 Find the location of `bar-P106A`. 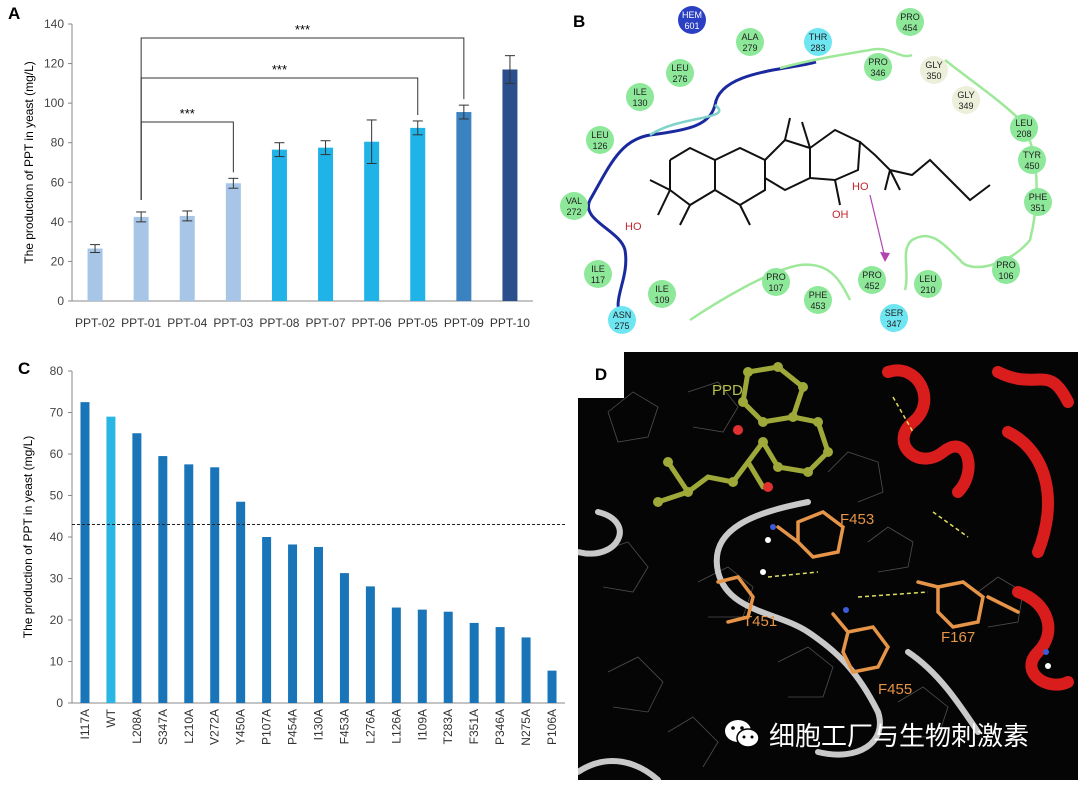

bar-P106A is located at coordinates (552, 686).